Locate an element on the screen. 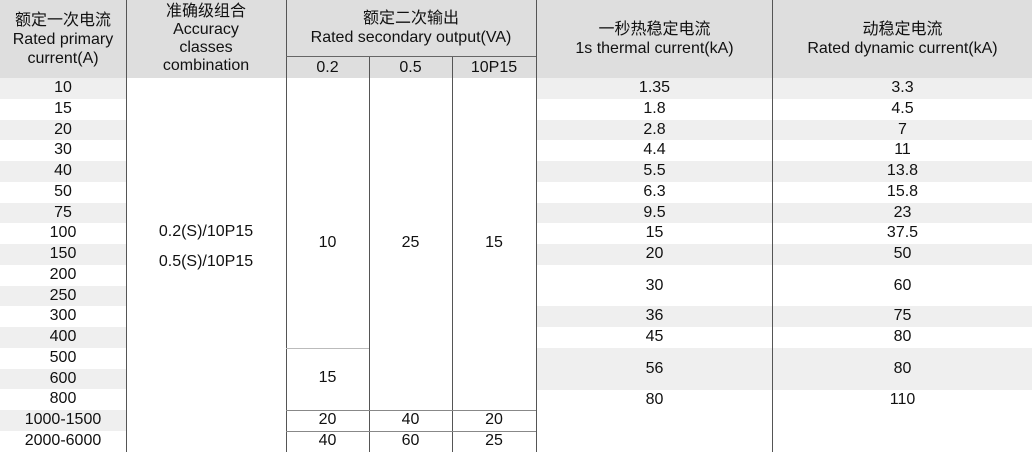 The height and width of the screenshot is (452, 1032). header-primary-current: 额定一次电流 Rated primary current(A) is located at coordinates (63, 39).